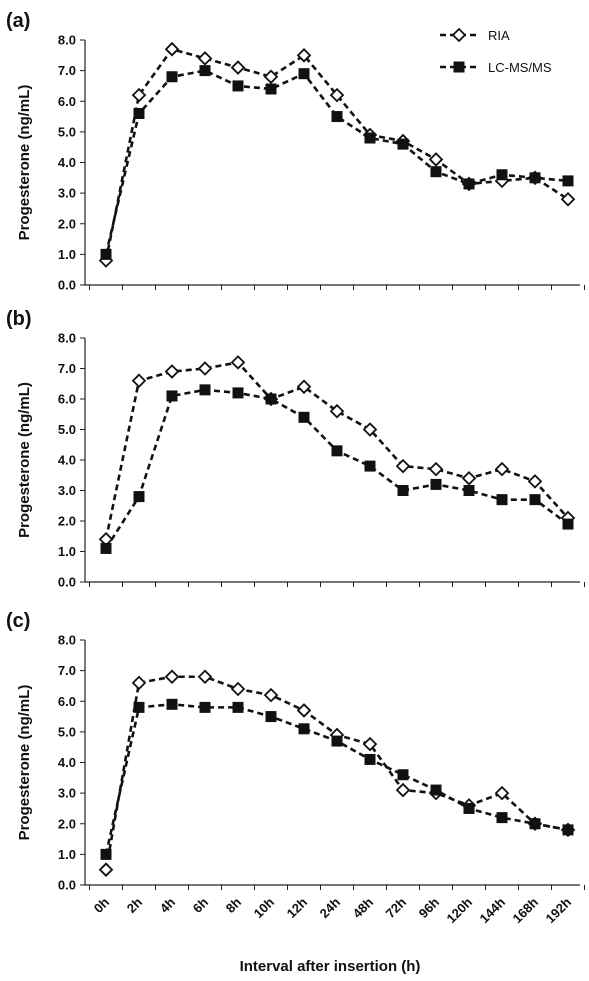  Describe the element at coordinates (526, 910) in the screenshot. I see `x-tick-label: 168h` at that location.